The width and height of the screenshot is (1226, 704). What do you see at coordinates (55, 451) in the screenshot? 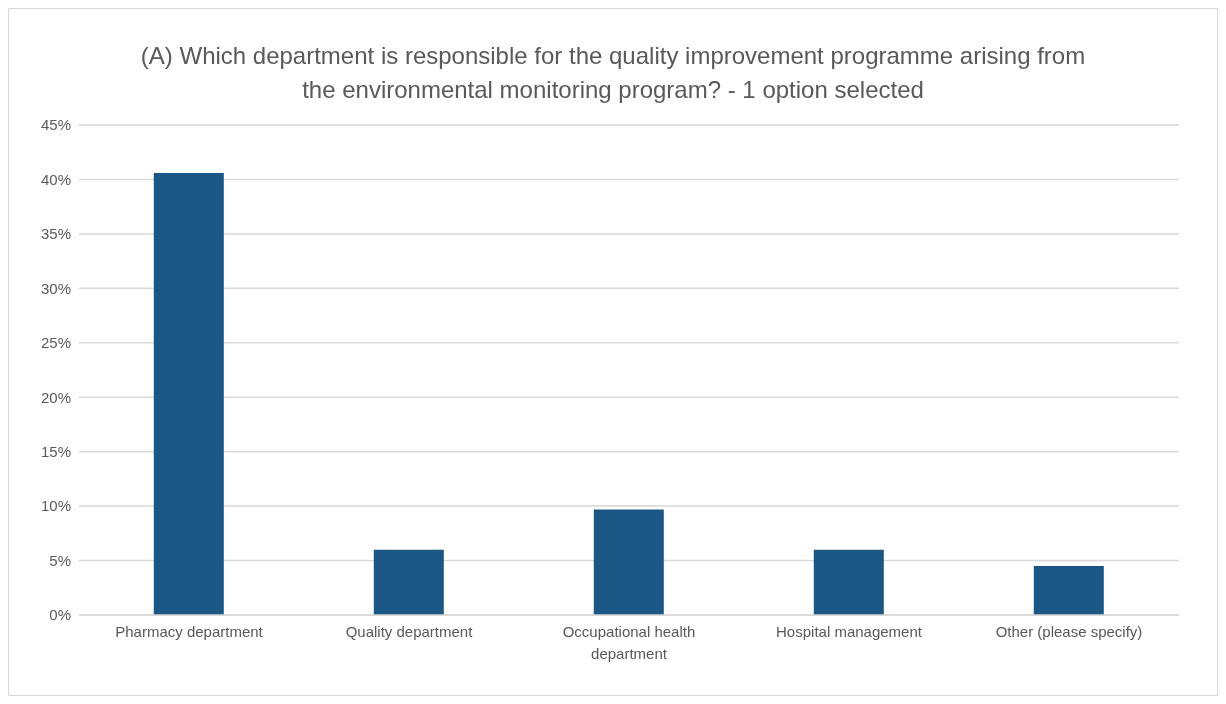
I see `y-tick-label: 15%` at bounding box center [55, 451].